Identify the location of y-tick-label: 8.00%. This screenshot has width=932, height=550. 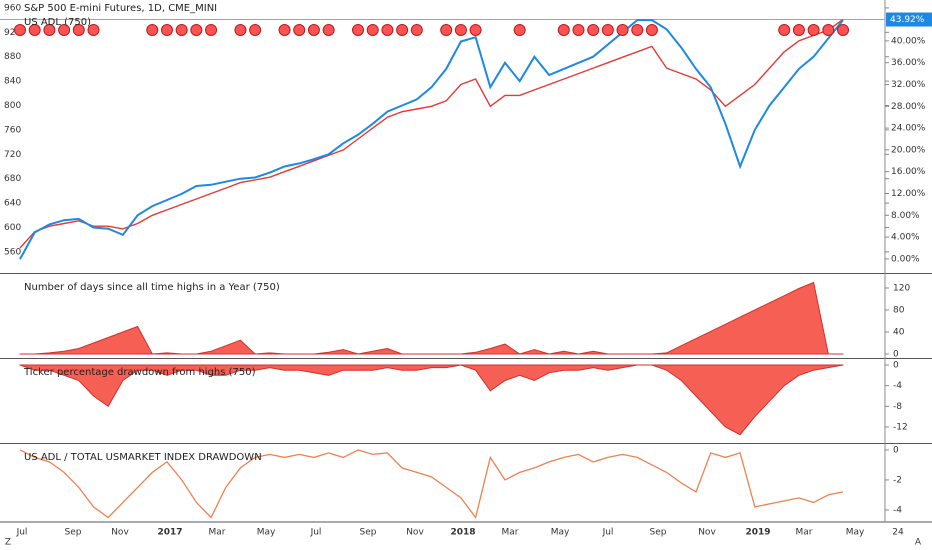
(905, 216).